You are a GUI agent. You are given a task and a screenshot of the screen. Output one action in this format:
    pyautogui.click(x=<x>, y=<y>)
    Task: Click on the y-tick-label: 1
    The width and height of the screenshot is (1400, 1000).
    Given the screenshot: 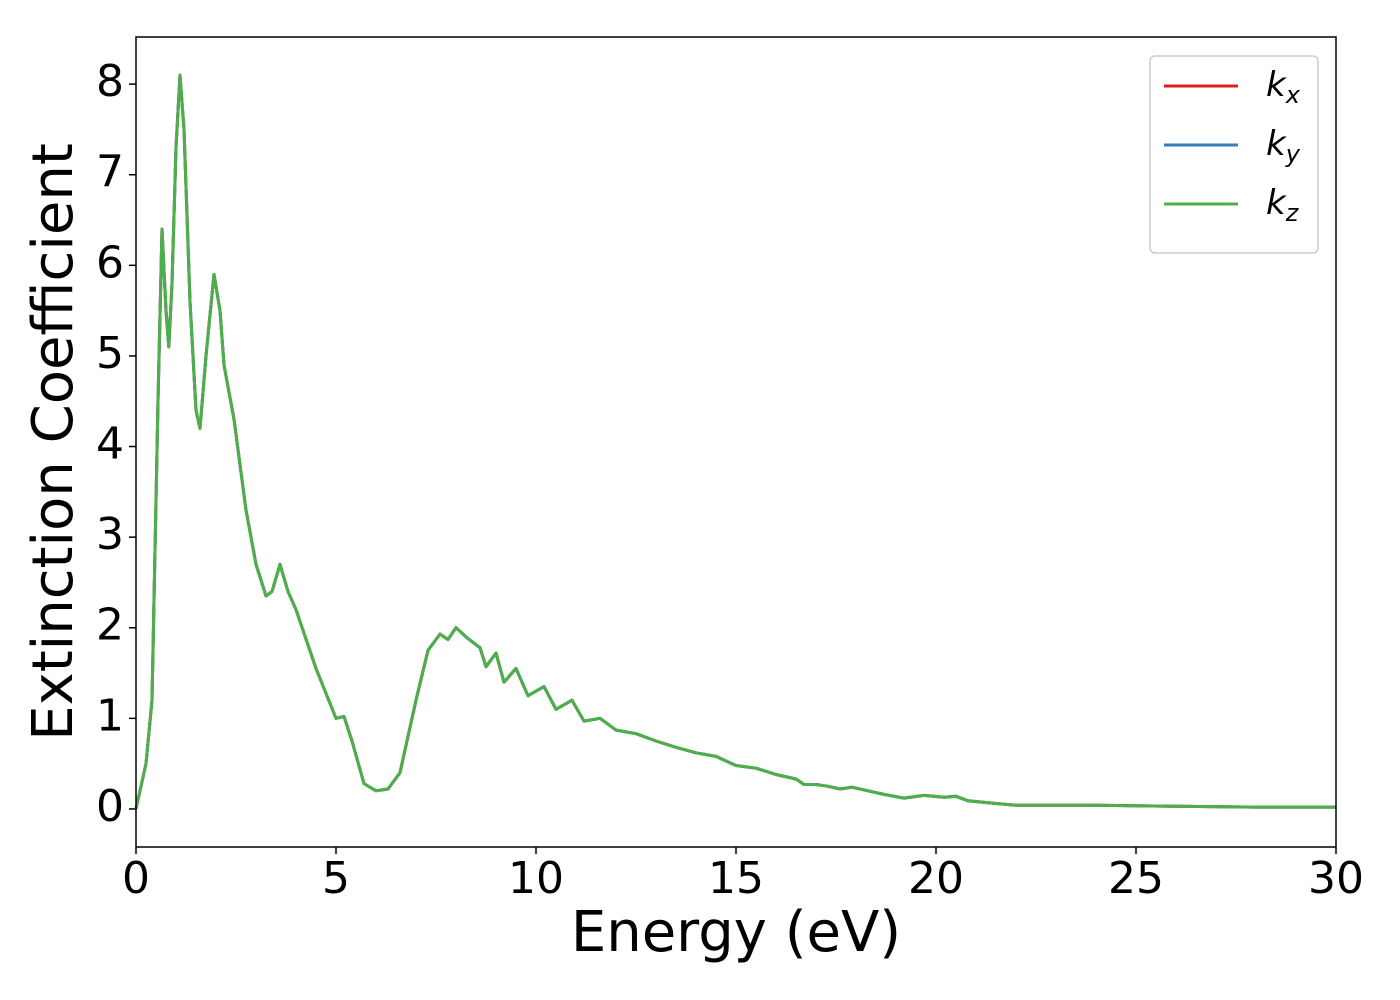 What is the action you would take?
    pyautogui.click(x=110, y=715)
    